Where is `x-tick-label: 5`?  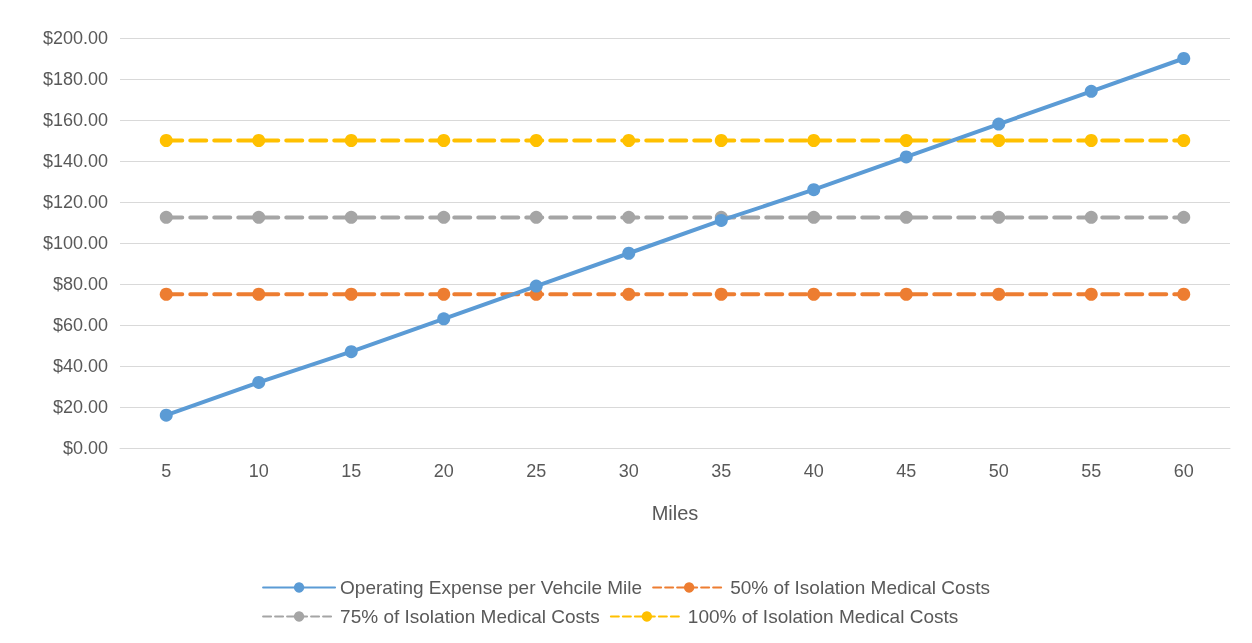
x-tick-label: 5 is located at coordinates (166, 471).